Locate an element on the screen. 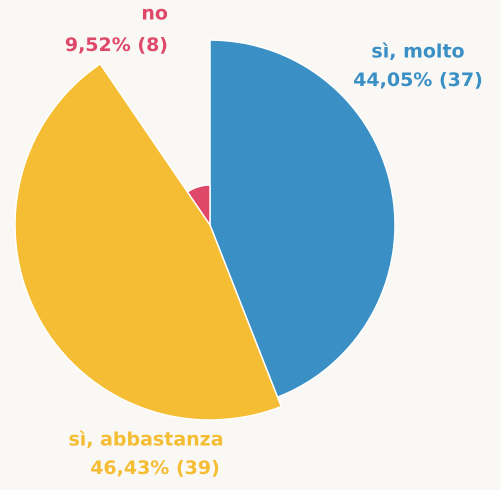  slice-value-label: 9,52% (8) is located at coordinates (116, 45).